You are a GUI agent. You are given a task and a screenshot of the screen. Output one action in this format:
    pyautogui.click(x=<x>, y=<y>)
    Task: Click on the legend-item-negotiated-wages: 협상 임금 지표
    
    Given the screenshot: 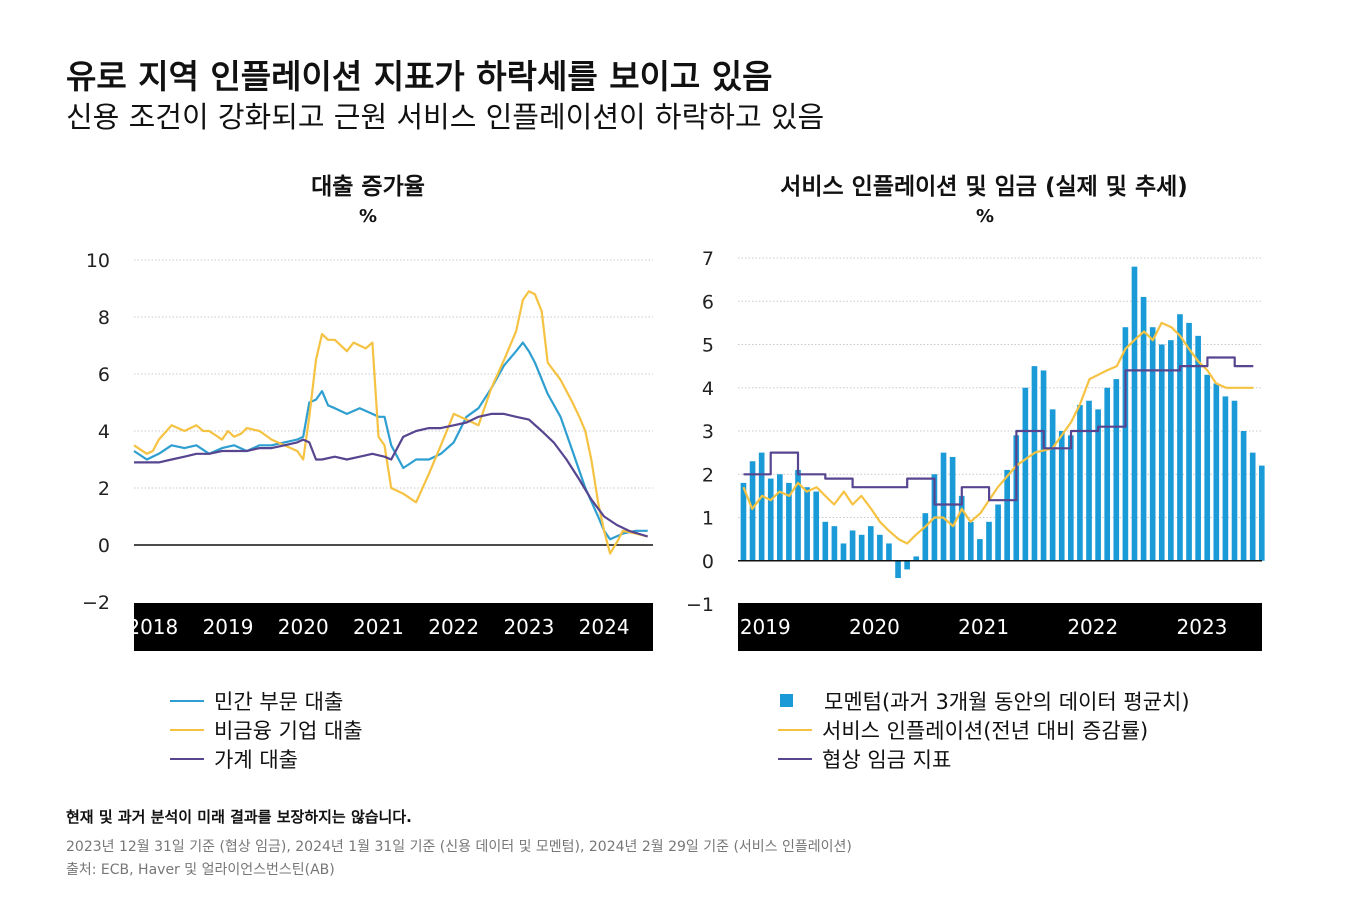 What is the action you would take?
    pyautogui.click(x=984, y=758)
    